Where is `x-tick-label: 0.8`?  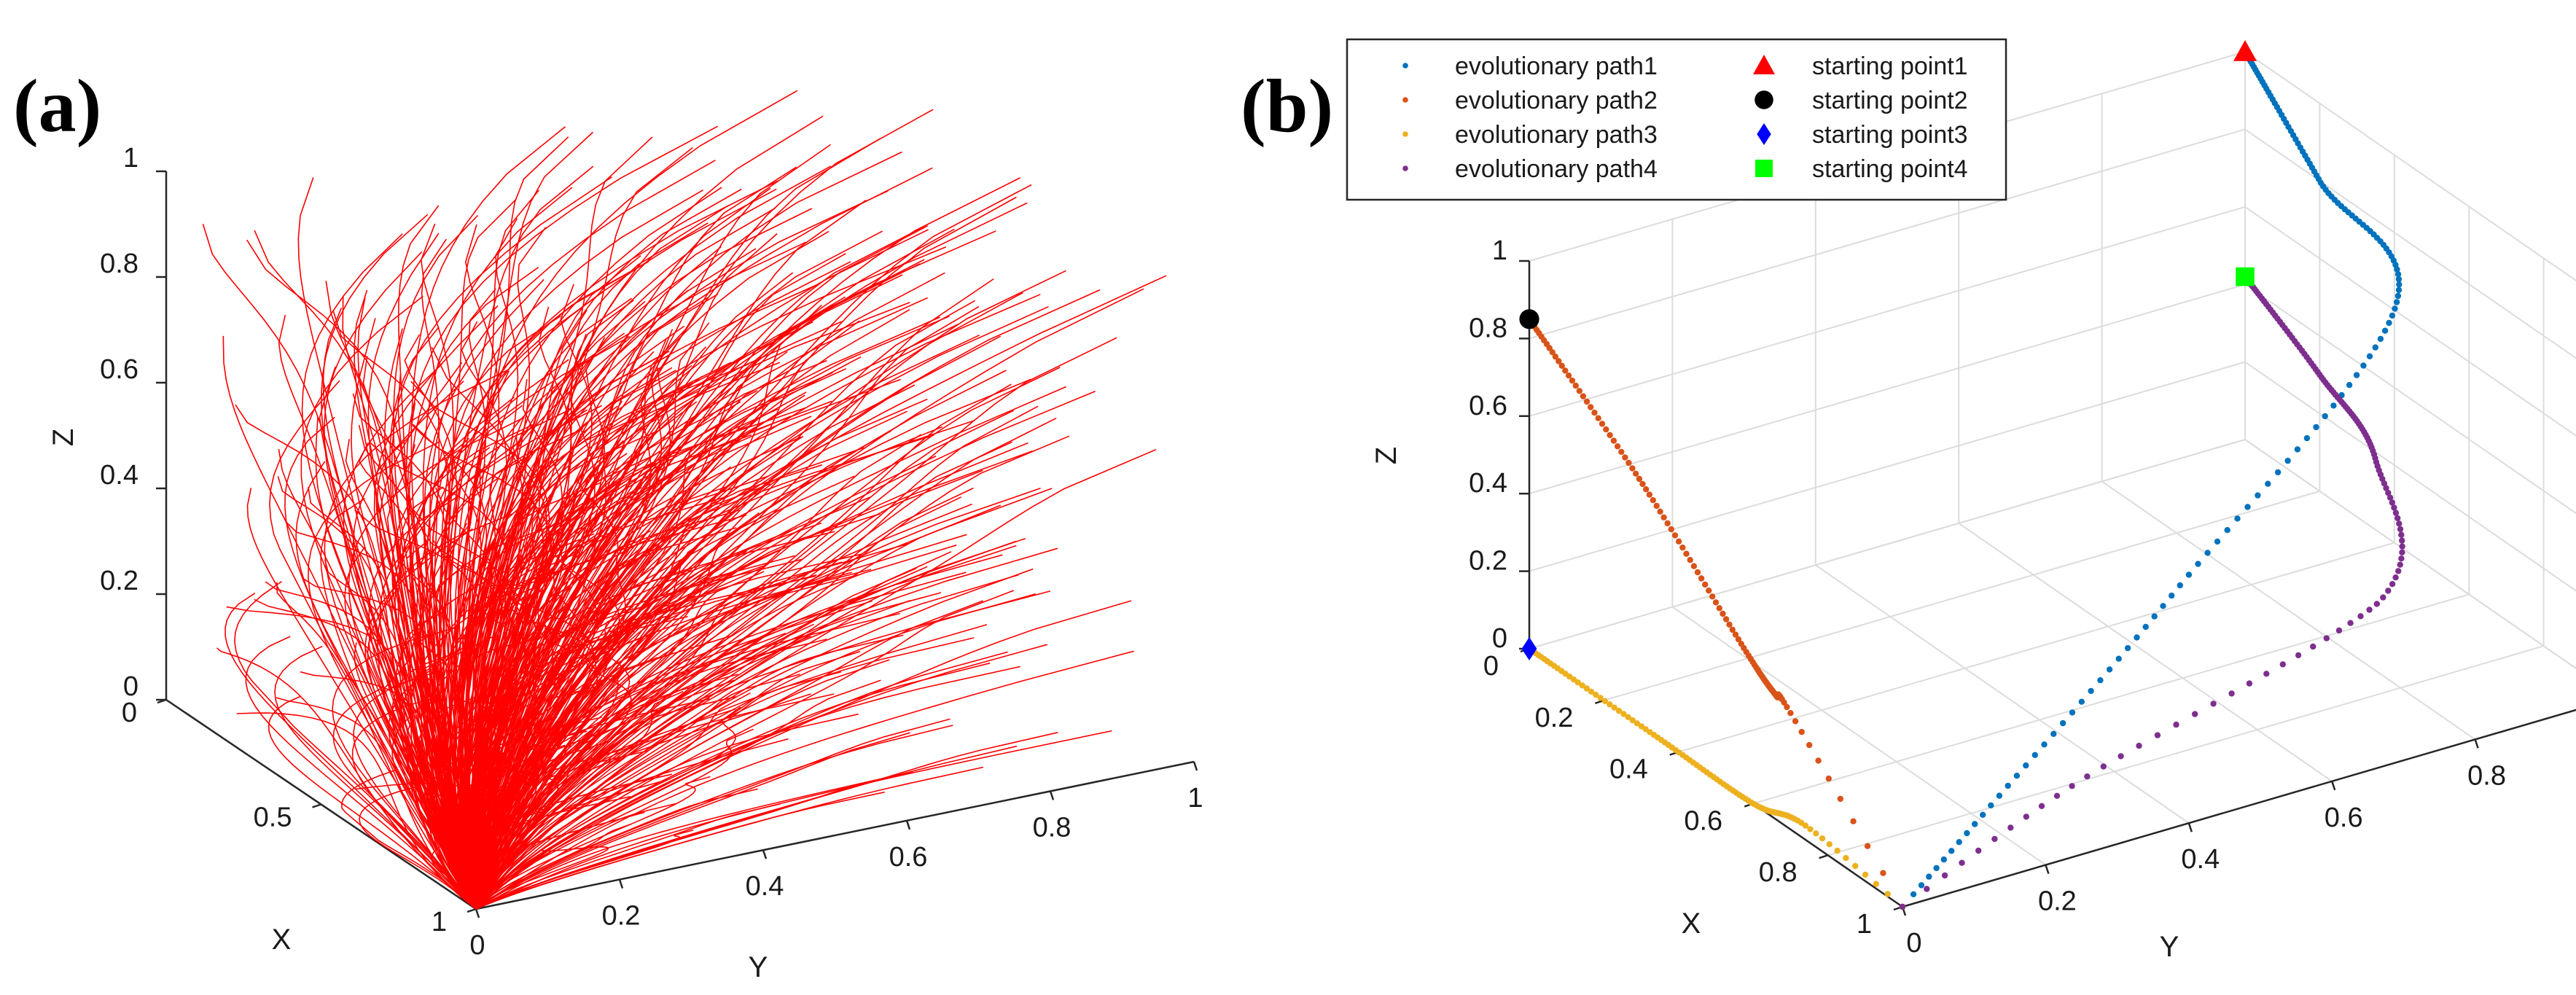 x-tick-label: 0.8 is located at coordinates (1778, 872).